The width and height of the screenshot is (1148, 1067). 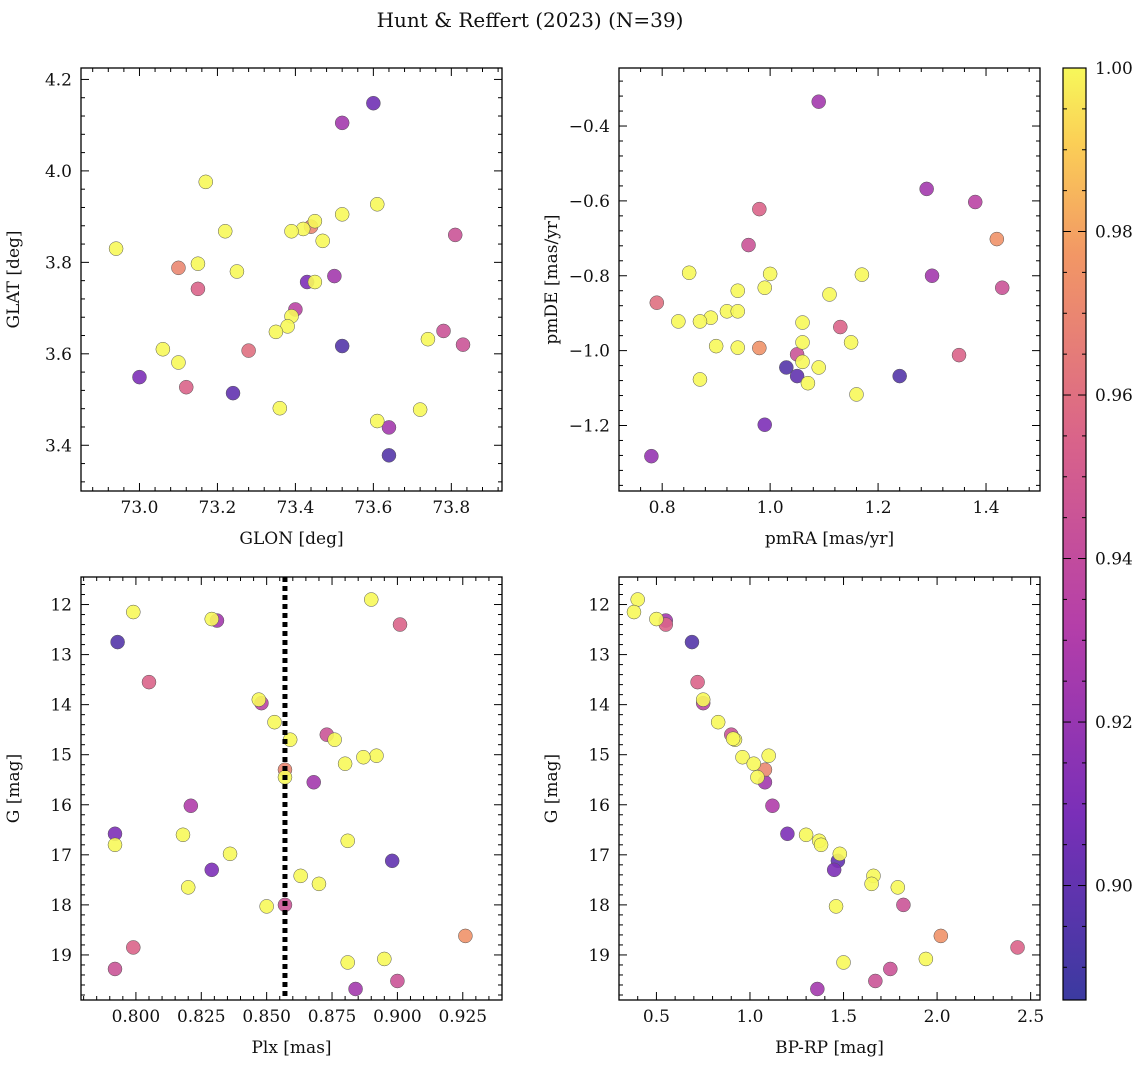 I want to click on y-tick-label: −0.6, so click(x=589, y=202).